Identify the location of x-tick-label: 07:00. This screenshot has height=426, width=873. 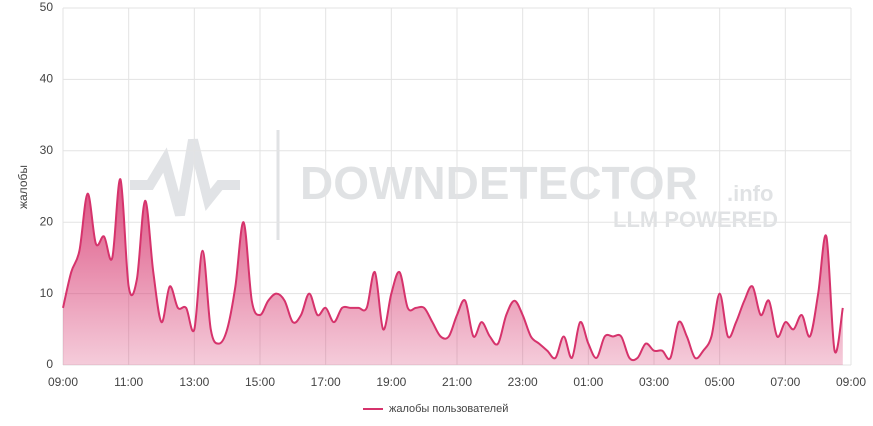
(785, 382).